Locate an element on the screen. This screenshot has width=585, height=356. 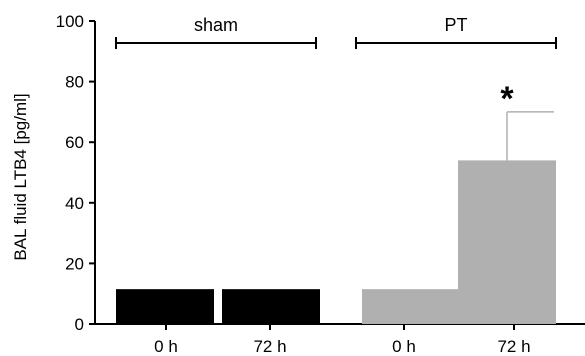
group-label: PT is located at coordinates (455, 25).